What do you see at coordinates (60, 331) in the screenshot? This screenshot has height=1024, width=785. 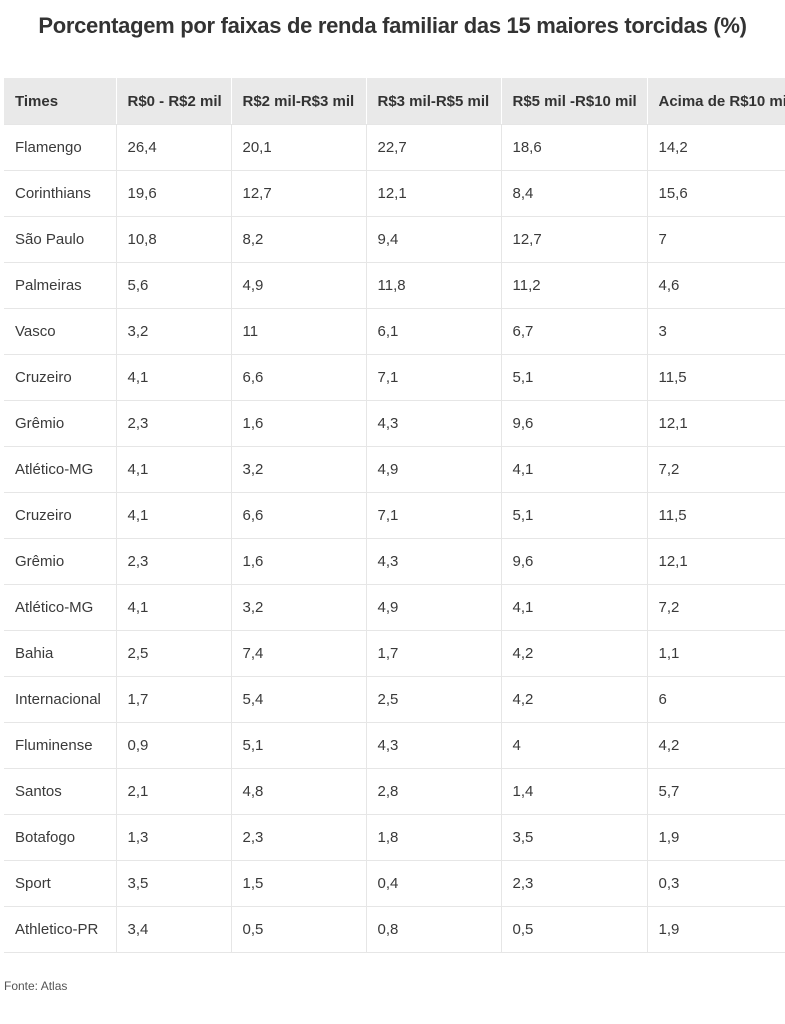 I see `team-name-cell: Vasco` at bounding box center [60, 331].